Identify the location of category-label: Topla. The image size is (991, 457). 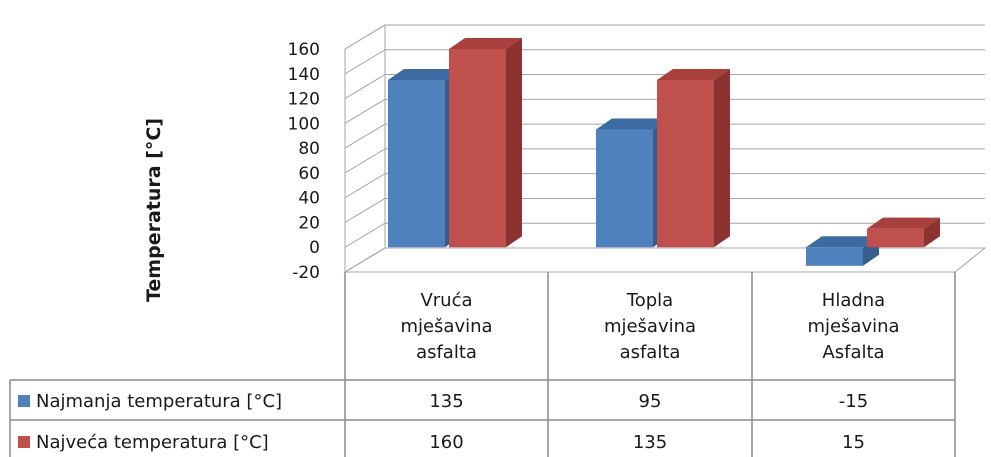
(649, 300).